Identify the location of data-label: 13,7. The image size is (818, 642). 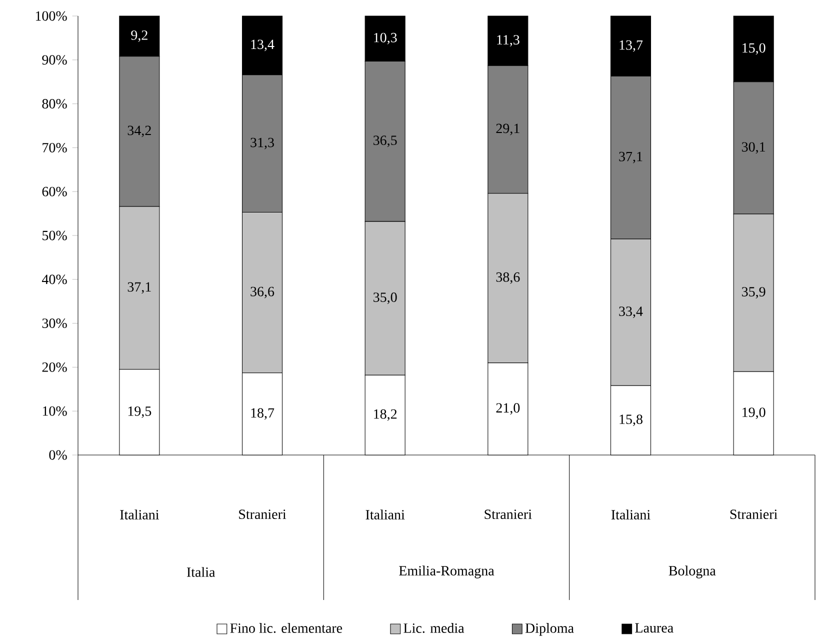
(631, 46).